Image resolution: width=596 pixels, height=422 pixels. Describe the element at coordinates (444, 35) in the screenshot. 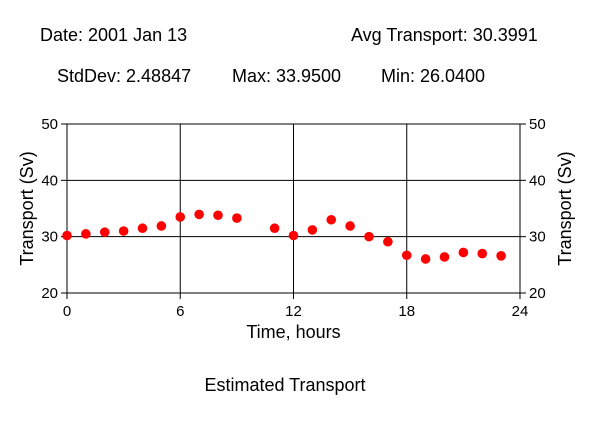

I see `avg-transport-label: Avg Transport: 30.3991` at that location.